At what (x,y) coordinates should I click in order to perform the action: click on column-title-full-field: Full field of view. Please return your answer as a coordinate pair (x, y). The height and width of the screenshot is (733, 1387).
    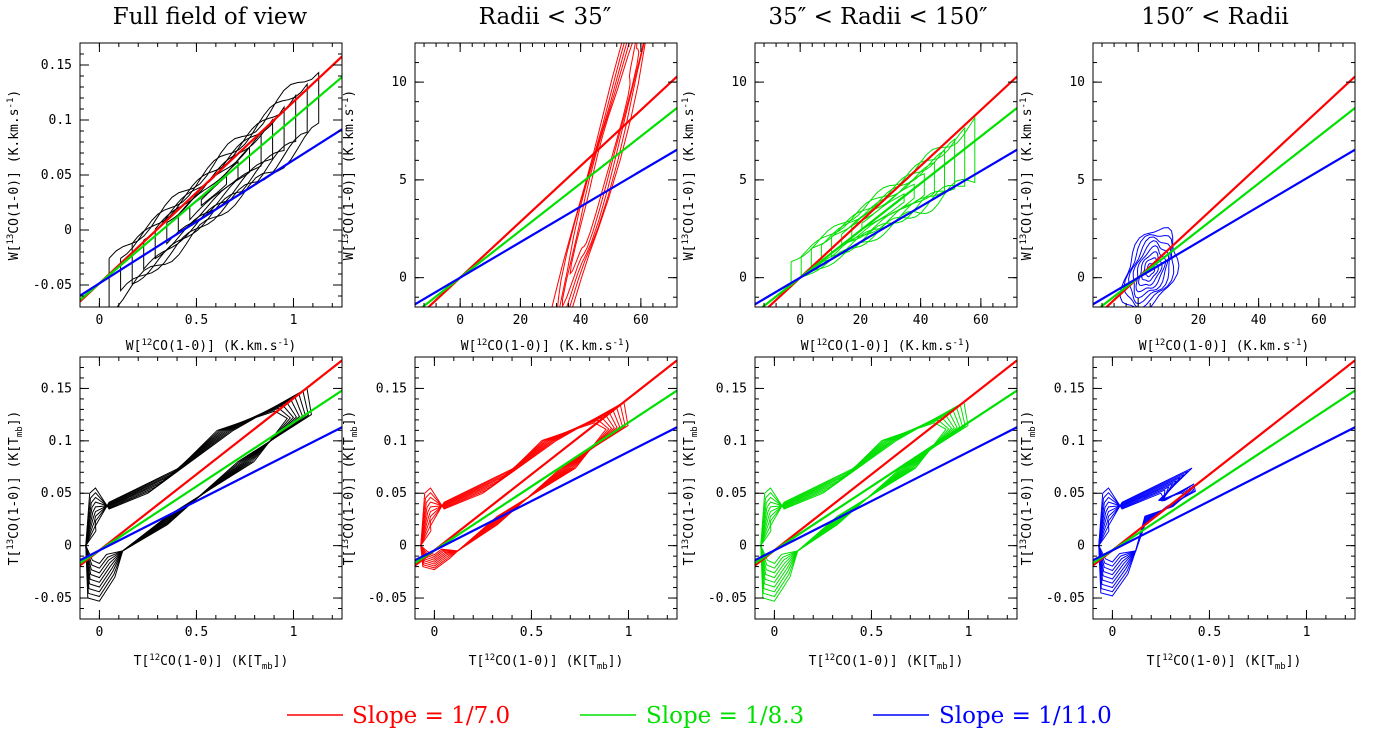
    Looking at the image, I should click on (210, 17).